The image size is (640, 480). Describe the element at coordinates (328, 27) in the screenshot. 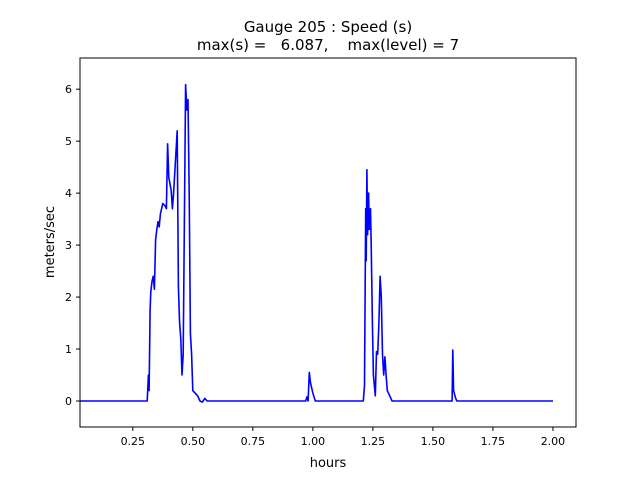

I see `chart-title: Gauge 205 : Speed (s)` at that location.